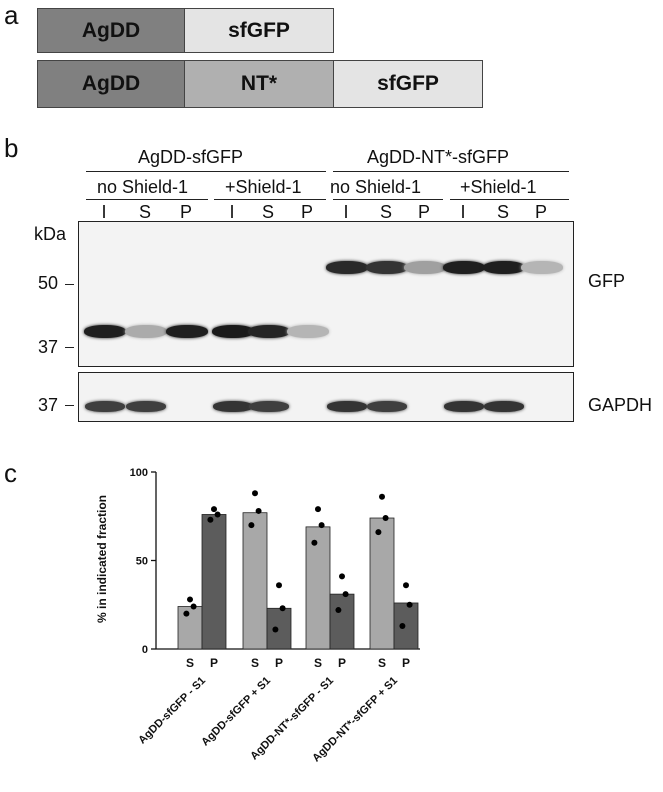 The width and height of the screenshot is (663, 792). I want to click on y-tick-label-100: 100, so click(139, 473).